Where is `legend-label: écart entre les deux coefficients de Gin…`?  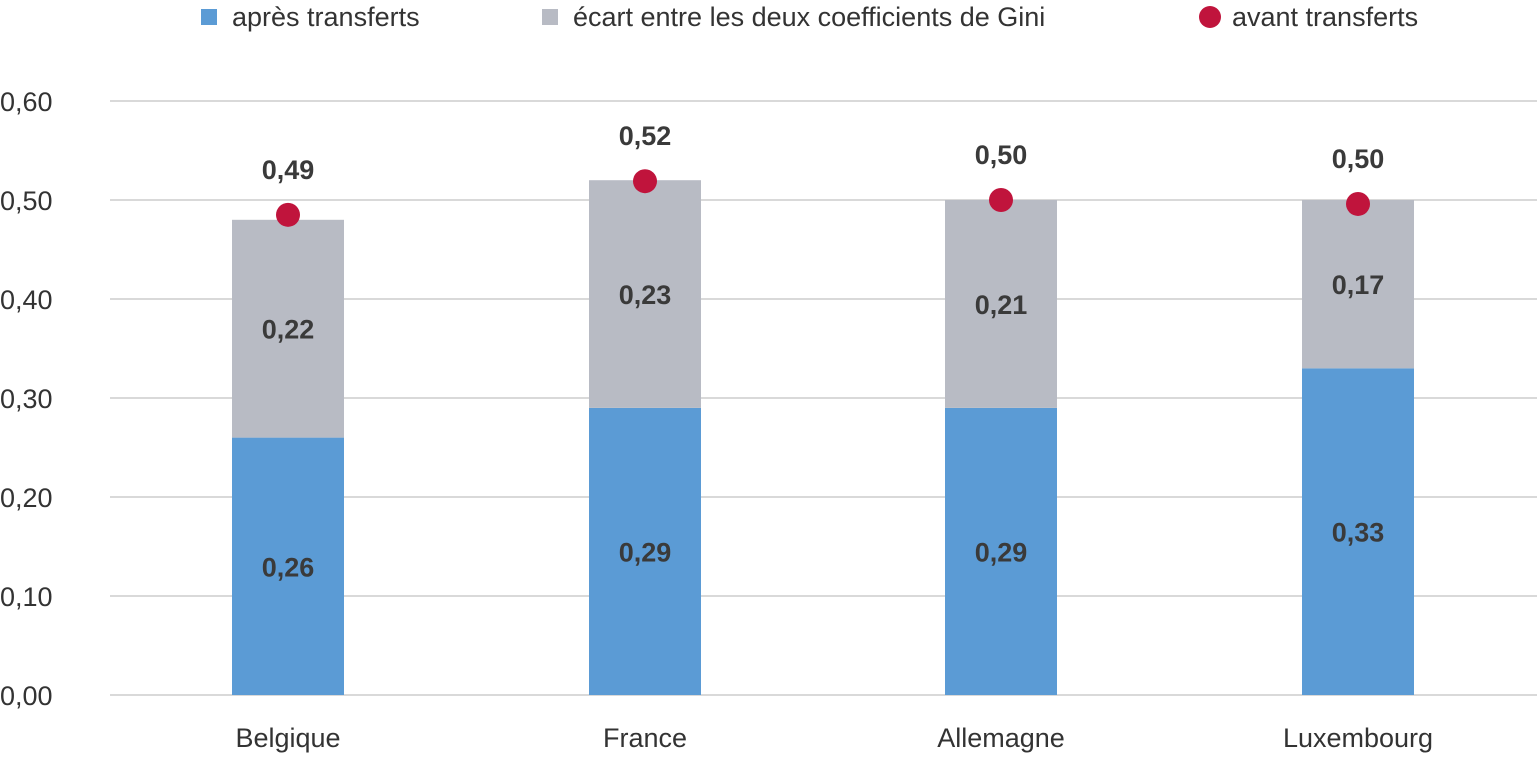 legend-label: écart entre les deux coefficients de Gin… is located at coordinates (809, 17).